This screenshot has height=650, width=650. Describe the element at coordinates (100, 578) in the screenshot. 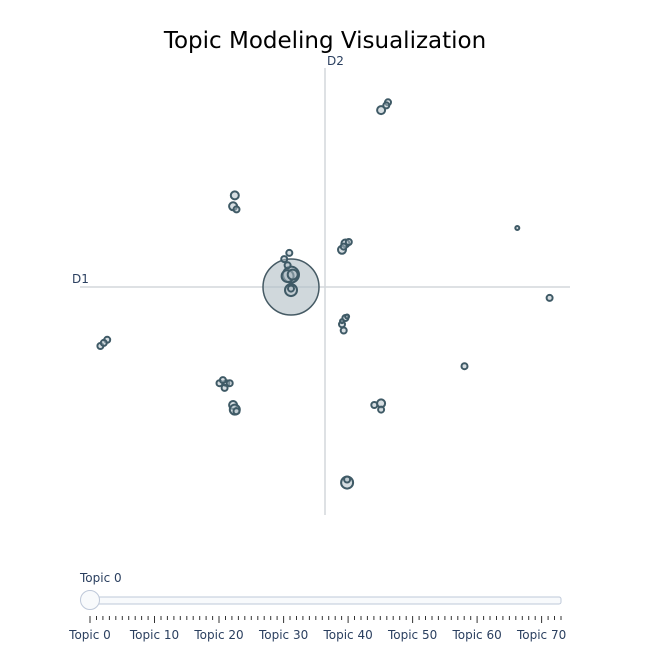

I see `slider-current-value: Topic 0` at that location.